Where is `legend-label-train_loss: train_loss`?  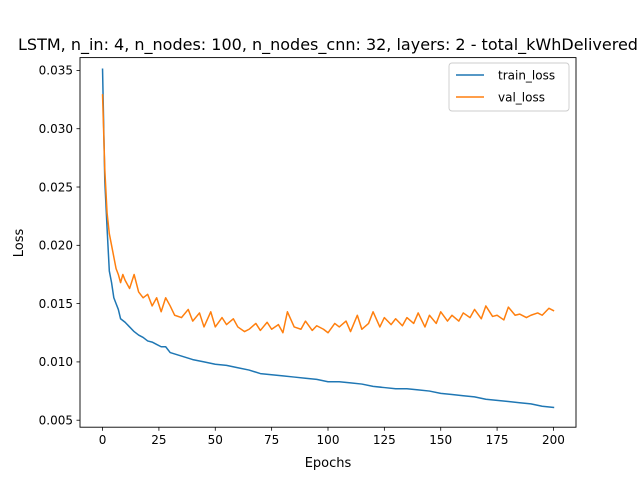
legend-label-train_loss: train_loss is located at coordinates (526, 76).